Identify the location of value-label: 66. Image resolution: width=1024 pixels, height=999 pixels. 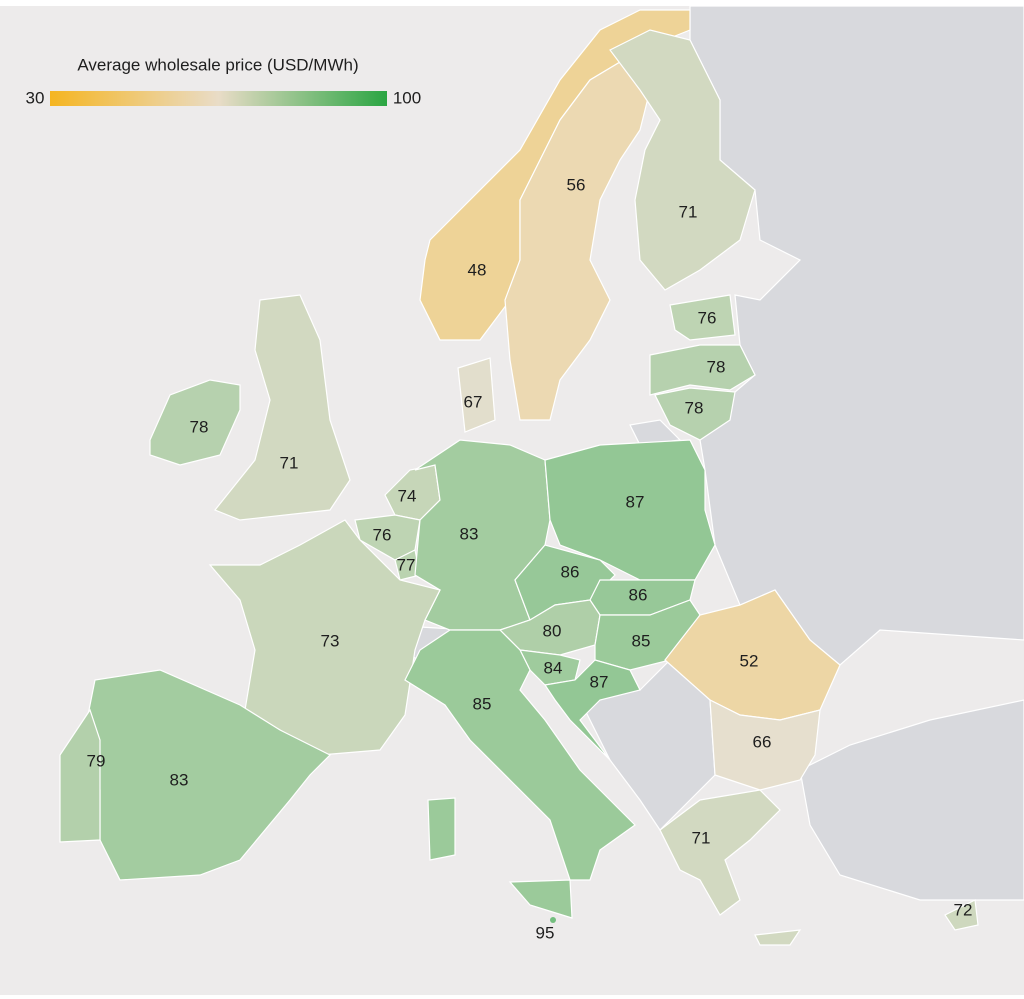
(762, 741).